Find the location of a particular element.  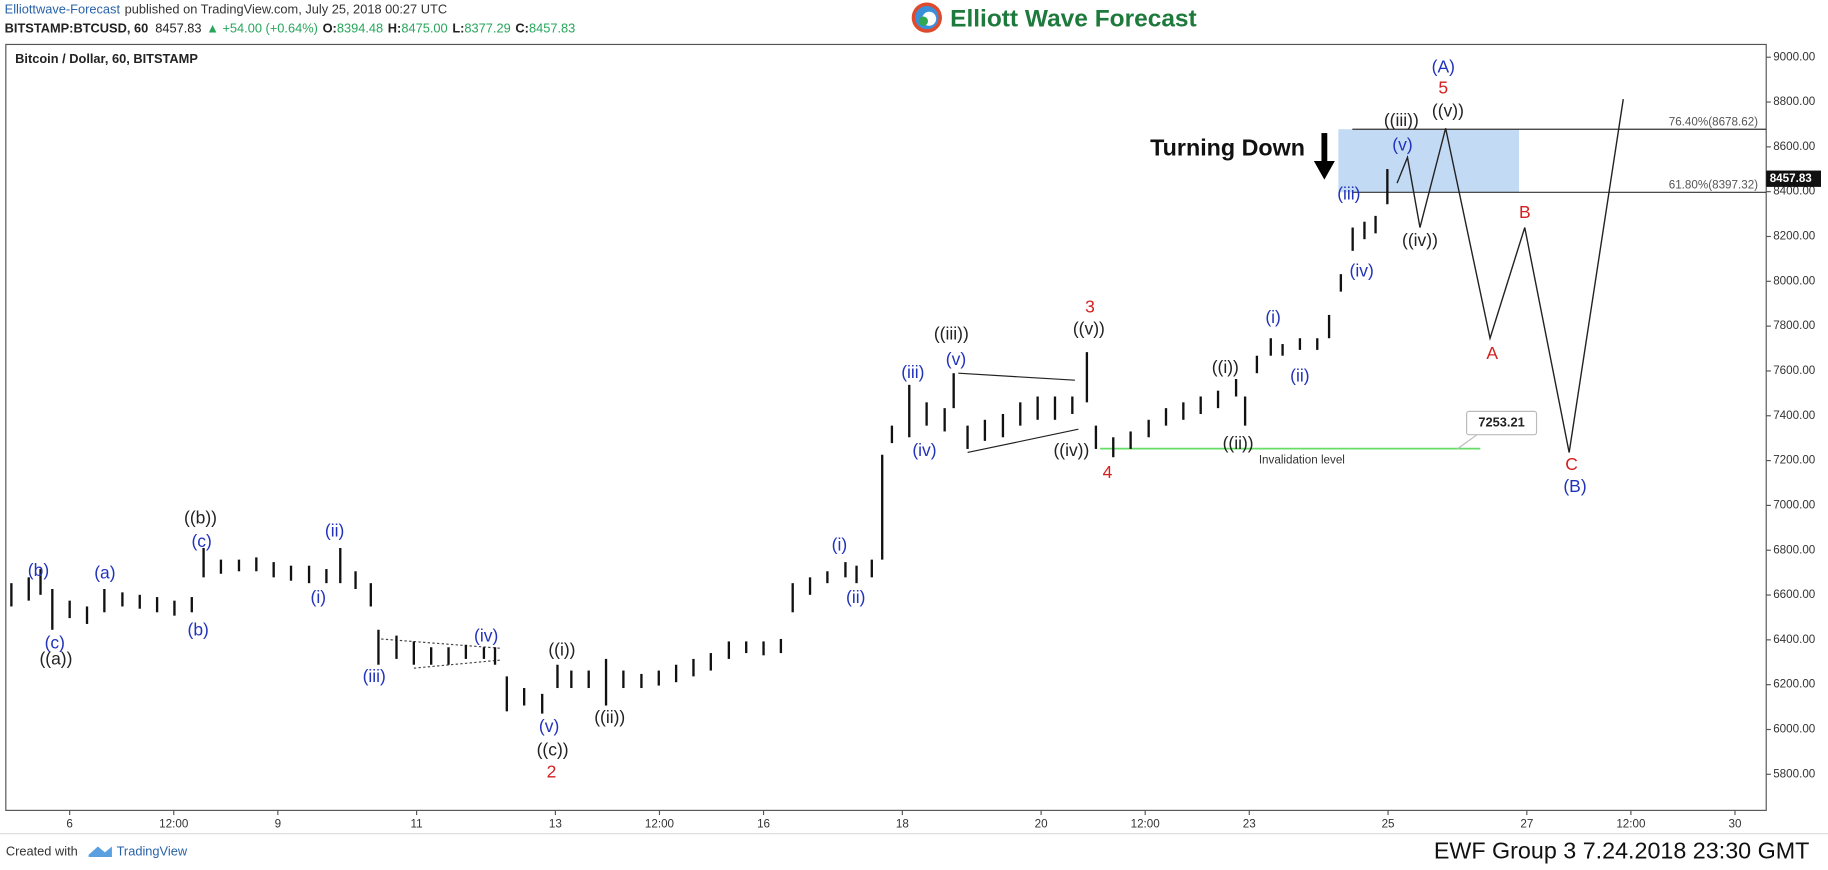

y-tick-label: 7800.00 is located at coordinates (1794, 325).